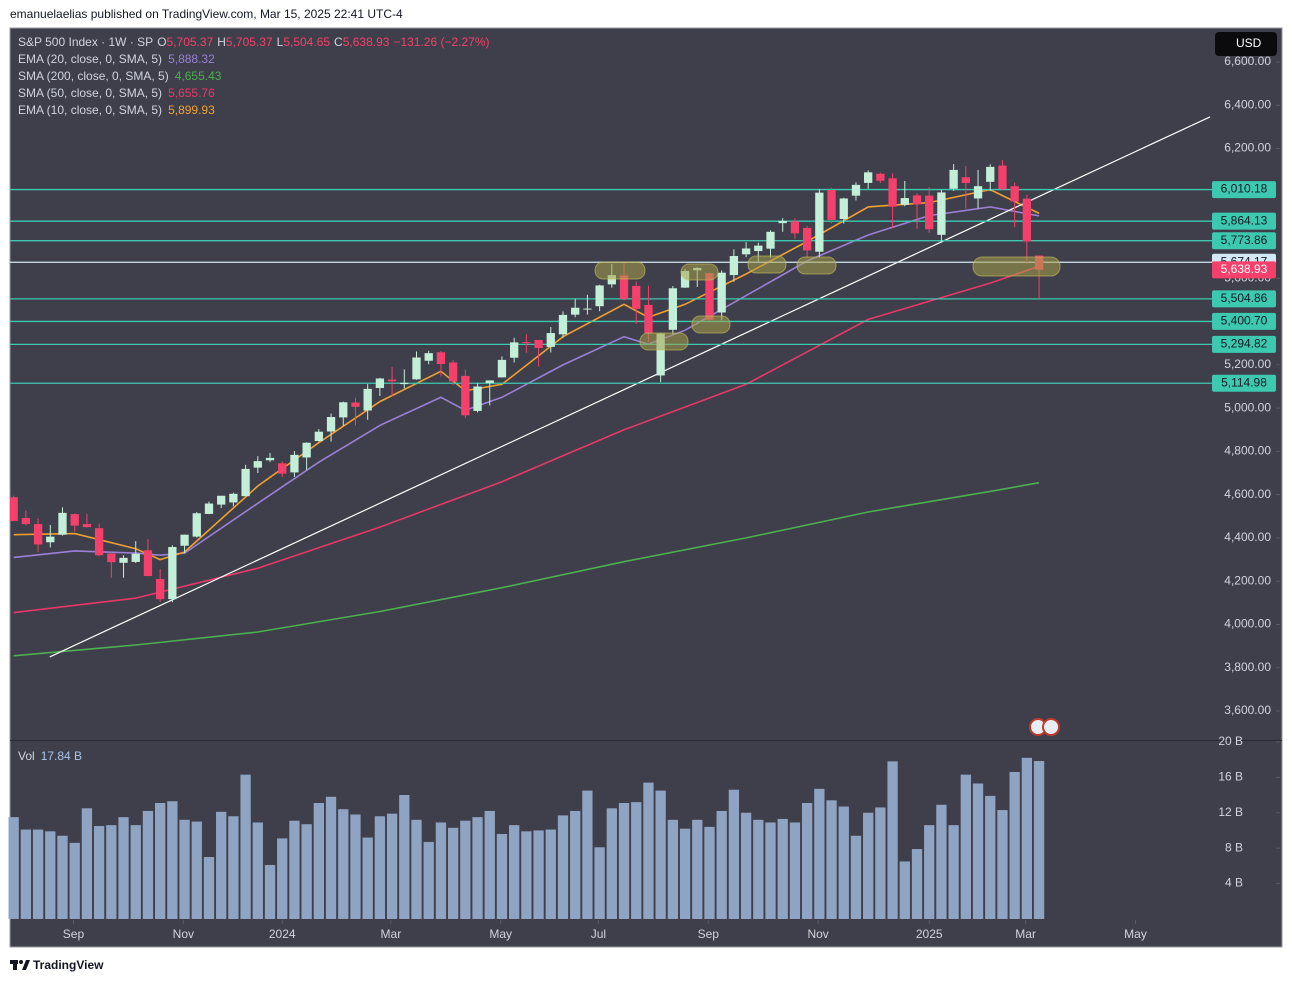  What do you see at coordinates (1244, 240) in the screenshot?
I see `level-badge-label: 5,773.86` at bounding box center [1244, 240].